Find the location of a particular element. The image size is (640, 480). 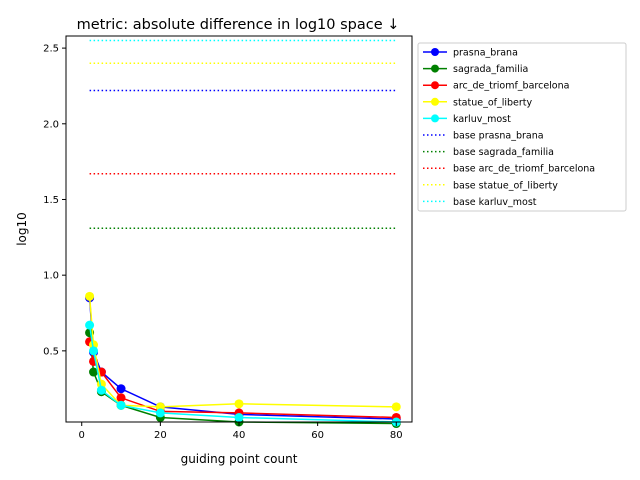

legend-entry-base-prasna-brana: base prasna_brana is located at coordinates (483, 136).